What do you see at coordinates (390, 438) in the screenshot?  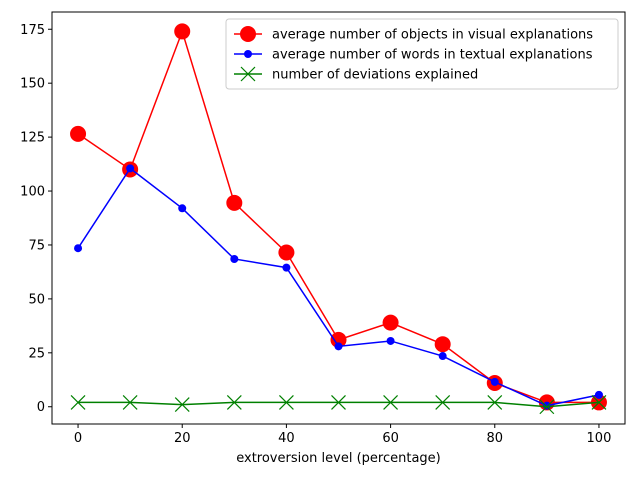 I see `x-tick-label: 60` at bounding box center [390, 438].